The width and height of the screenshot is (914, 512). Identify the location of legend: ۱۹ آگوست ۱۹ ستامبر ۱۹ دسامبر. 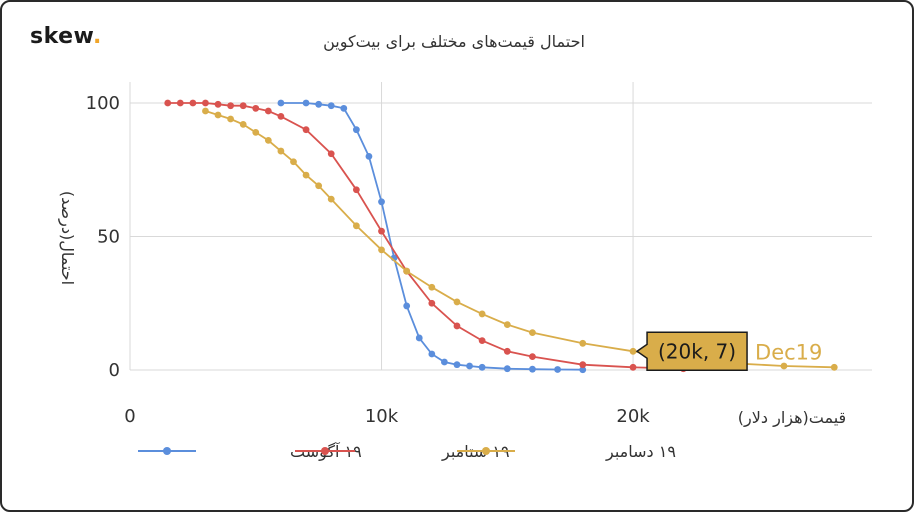
(407, 452).